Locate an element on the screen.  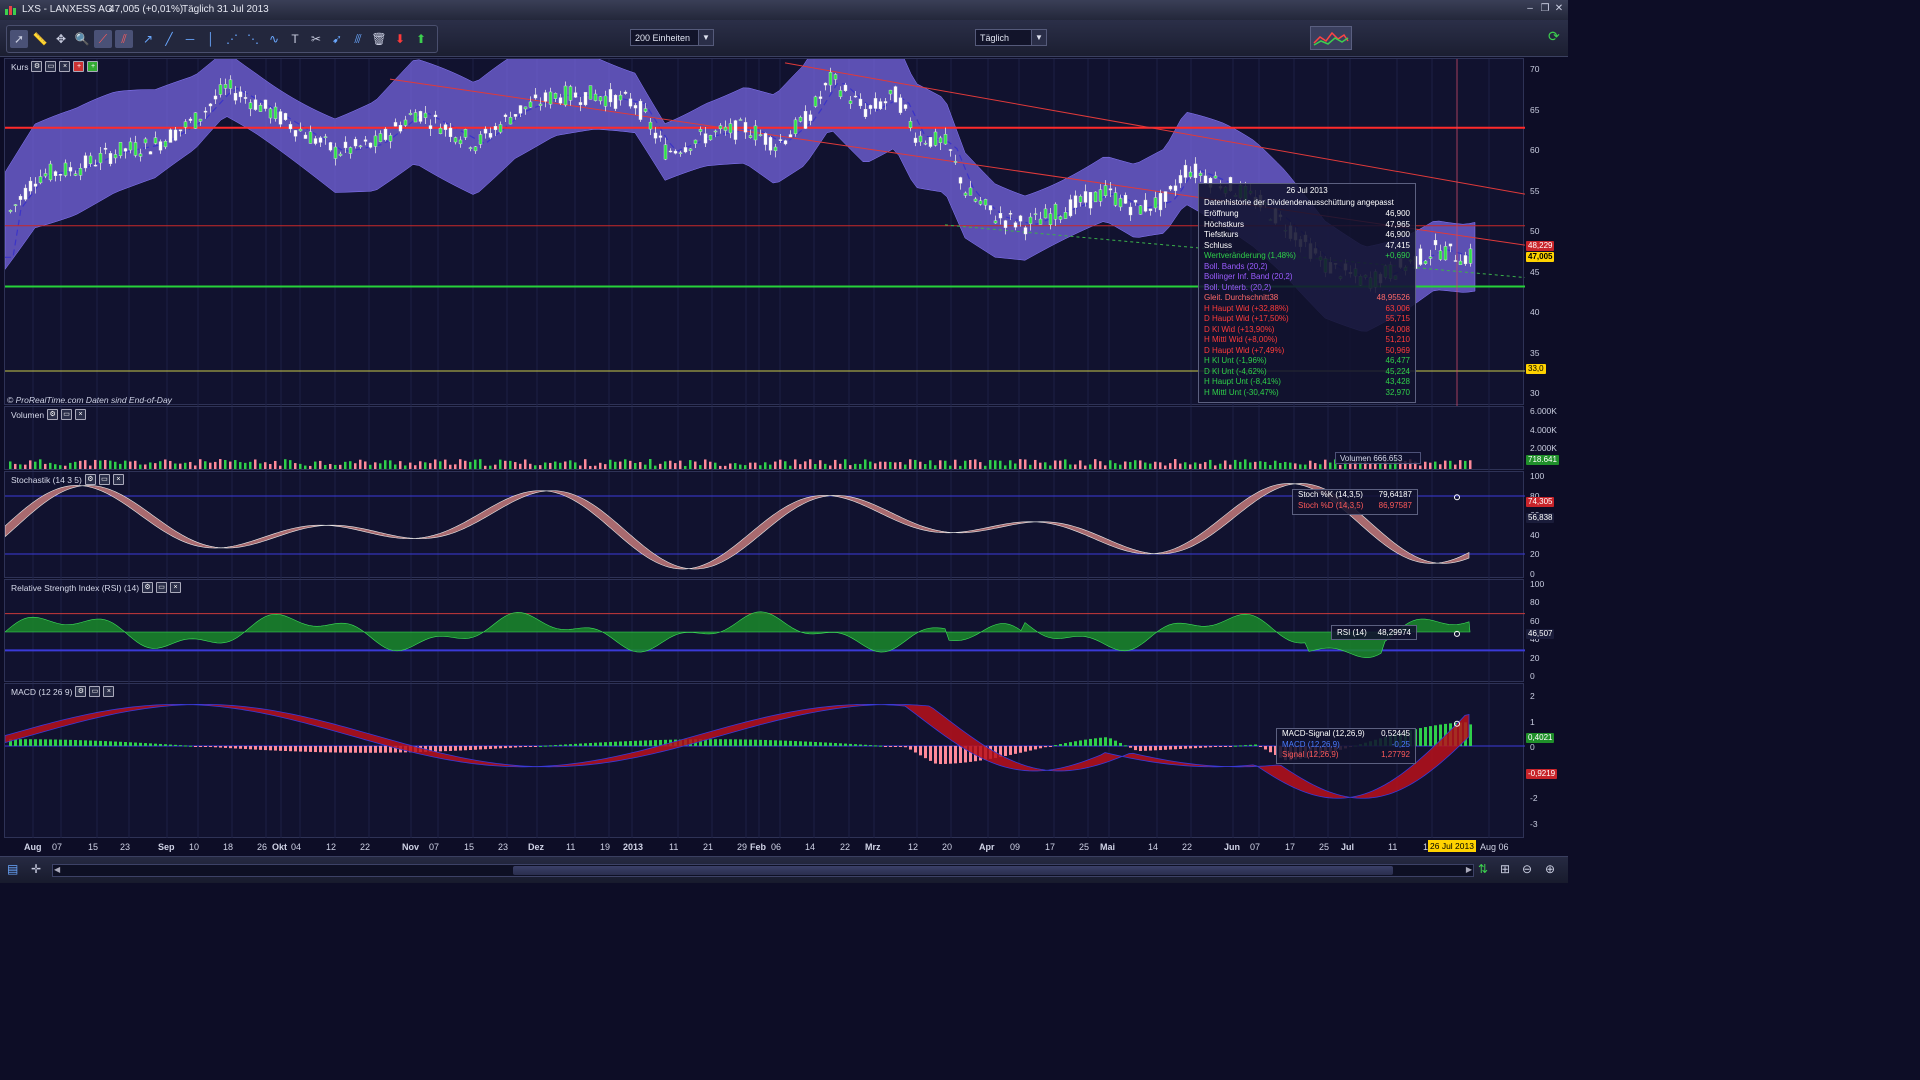
chart-thumbnail-icon is located at coordinates (1331, 38).